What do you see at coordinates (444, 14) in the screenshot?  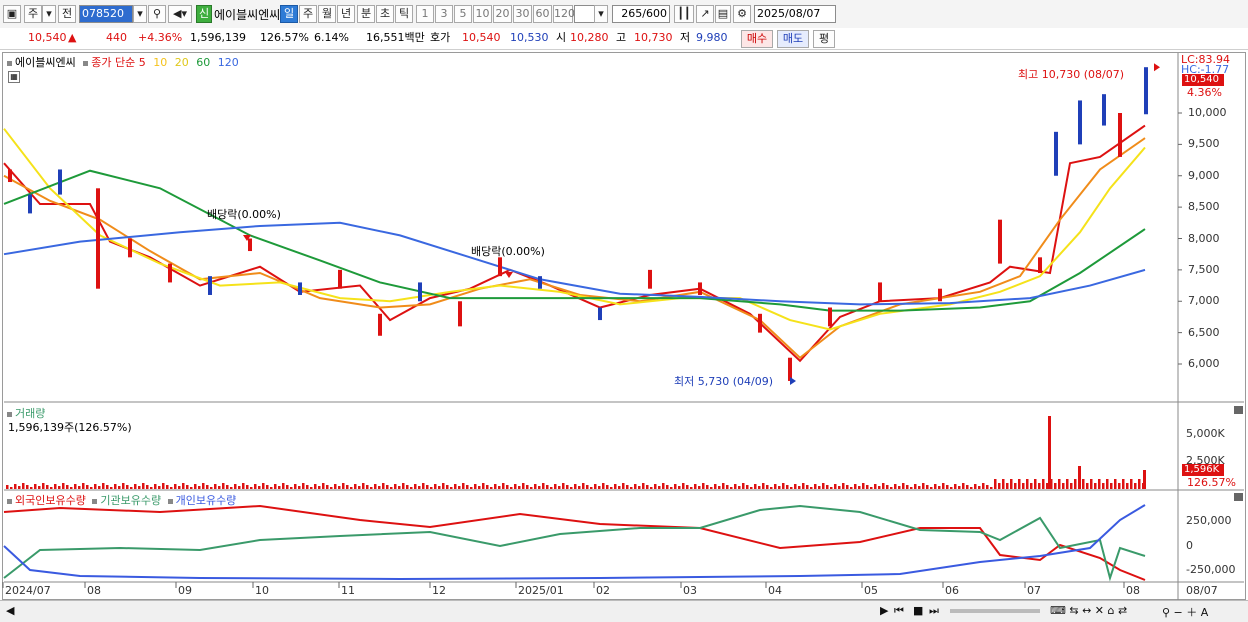 I see `interval-3: 3` at bounding box center [444, 14].